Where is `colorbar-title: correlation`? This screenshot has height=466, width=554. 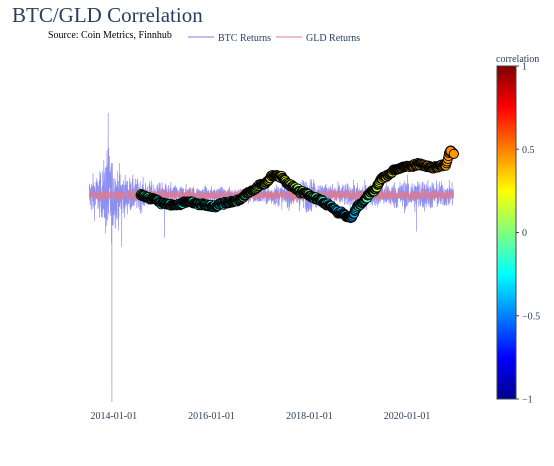
colorbar-title: correlation is located at coordinates (517, 59).